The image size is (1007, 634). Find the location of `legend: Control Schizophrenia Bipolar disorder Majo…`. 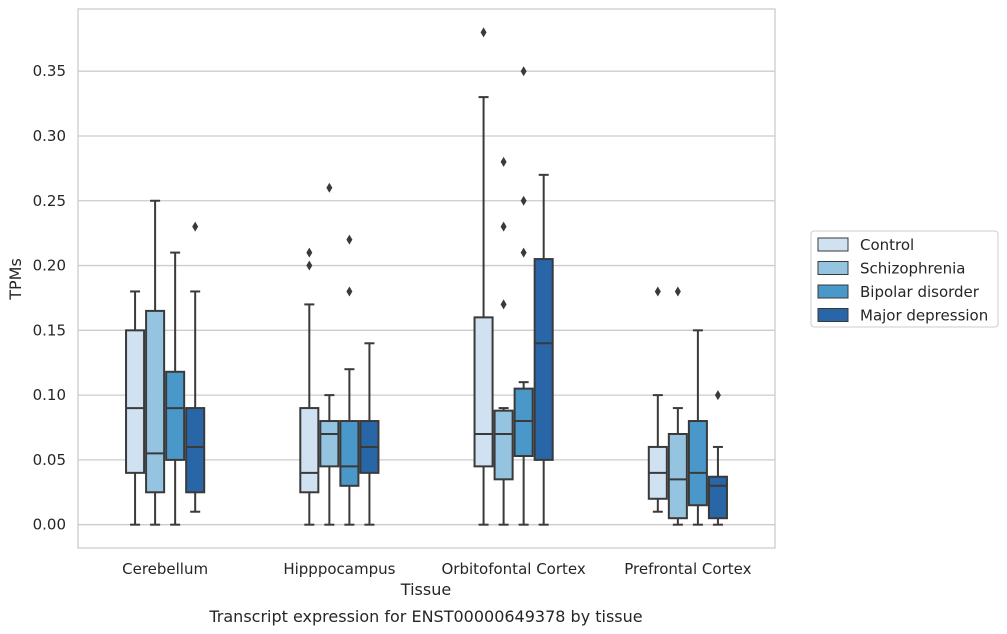

legend: Control Schizophrenia Bipolar disorder Majo… is located at coordinates (904, 279).